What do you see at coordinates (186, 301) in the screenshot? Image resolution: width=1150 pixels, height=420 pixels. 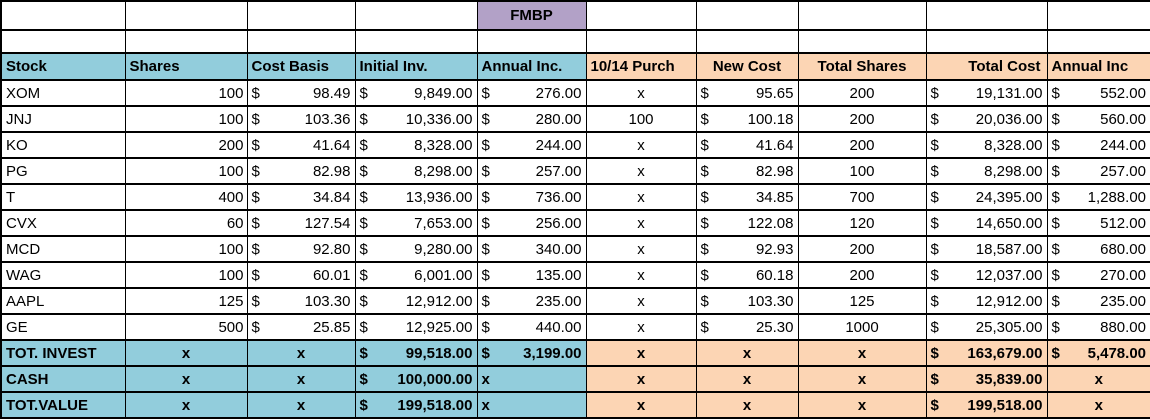 I see `cell-shares: 125` at bounding box center [186, 301].